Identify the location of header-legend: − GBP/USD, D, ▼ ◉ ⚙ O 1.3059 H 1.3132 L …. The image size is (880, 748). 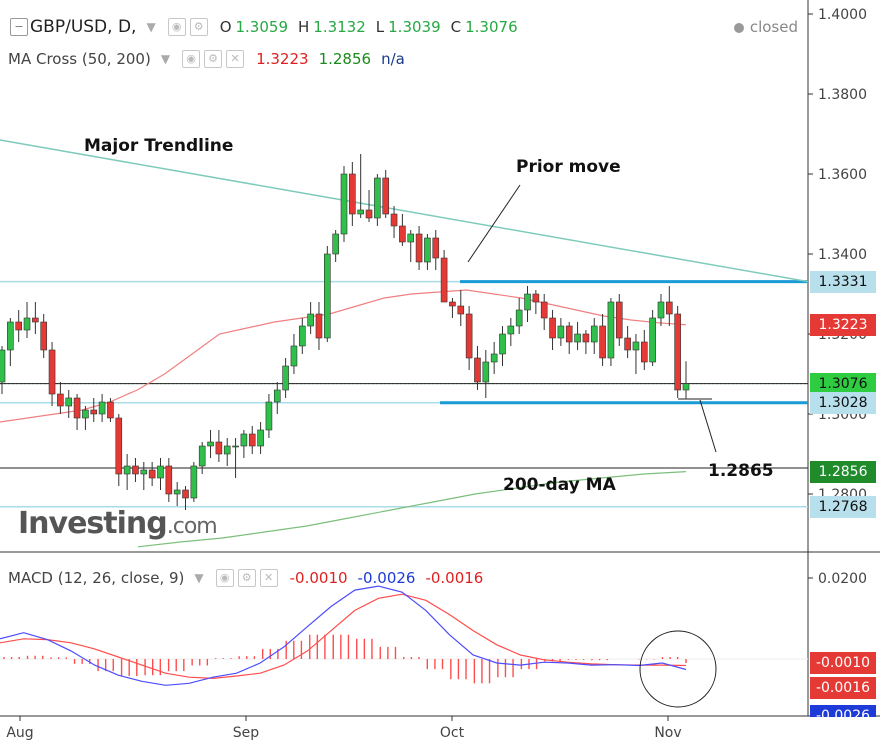
(263, 27).